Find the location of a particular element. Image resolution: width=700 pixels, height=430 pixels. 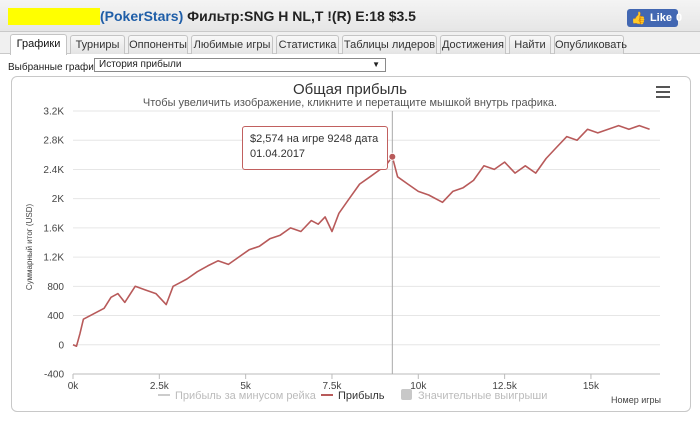

tab-publish: Опубликовать is located at coordinates (590, 44).